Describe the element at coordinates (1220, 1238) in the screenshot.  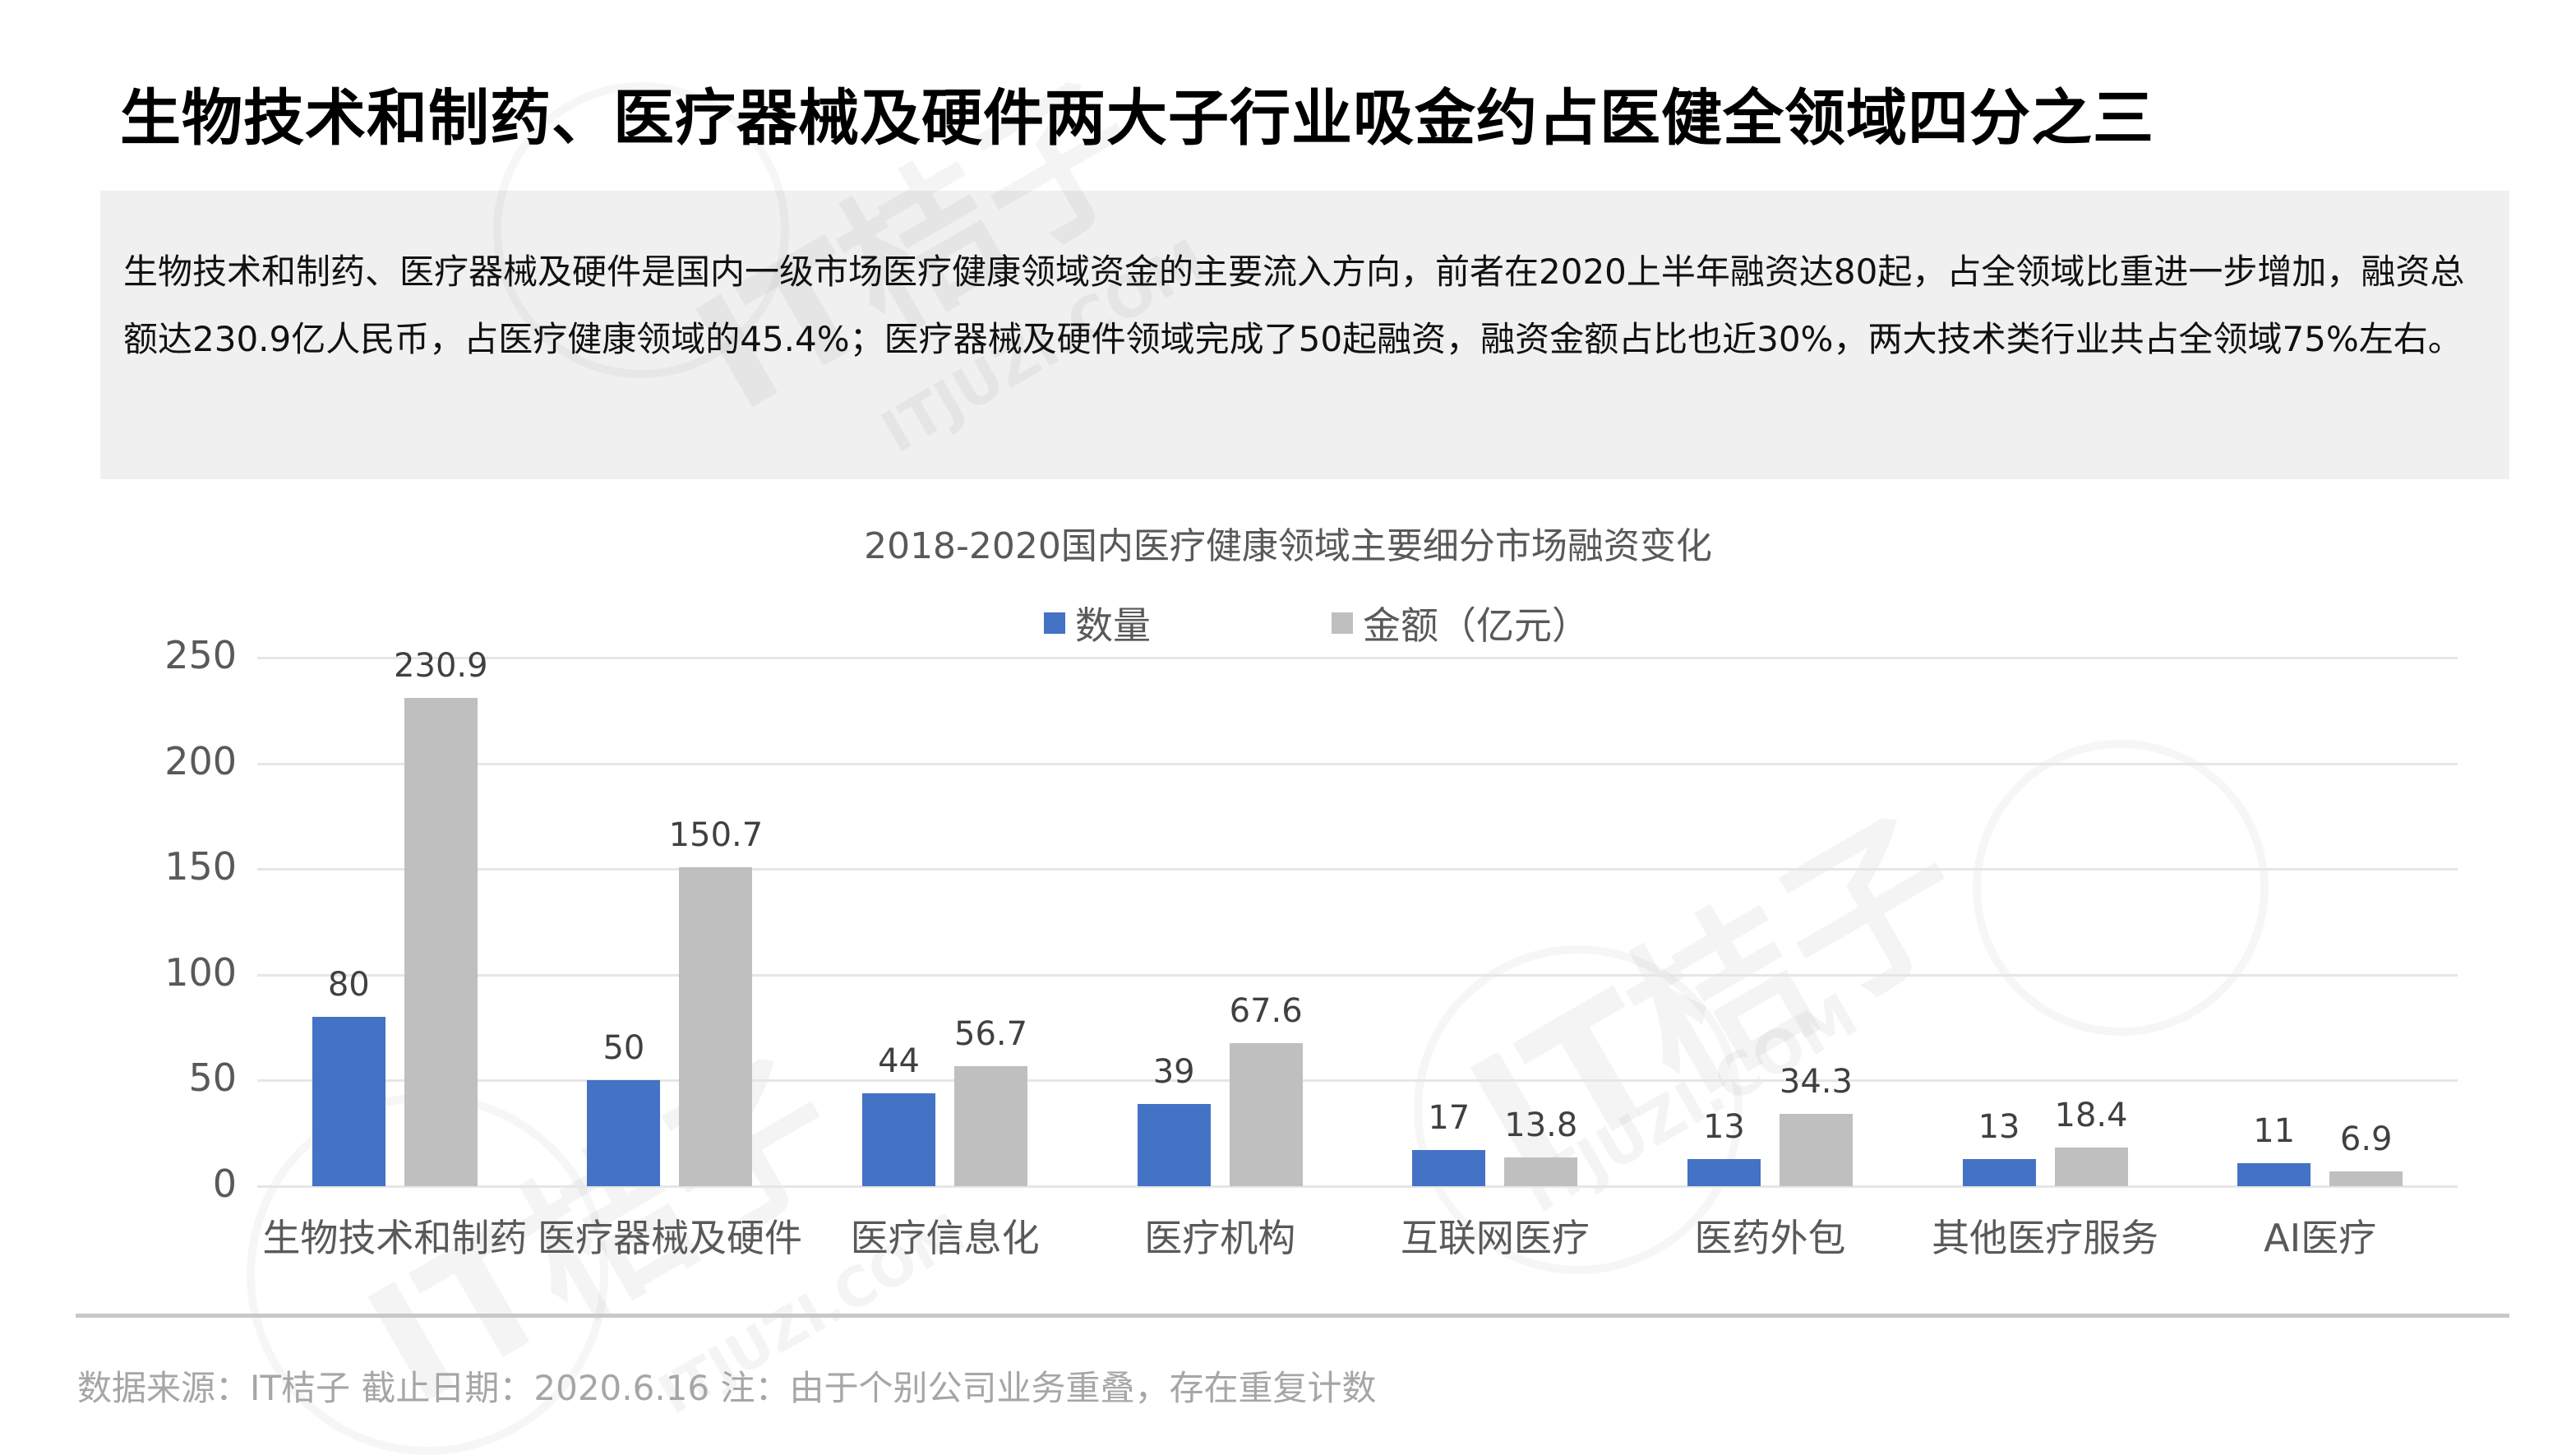
I see `x-category-label: 医疗机构` at that location.